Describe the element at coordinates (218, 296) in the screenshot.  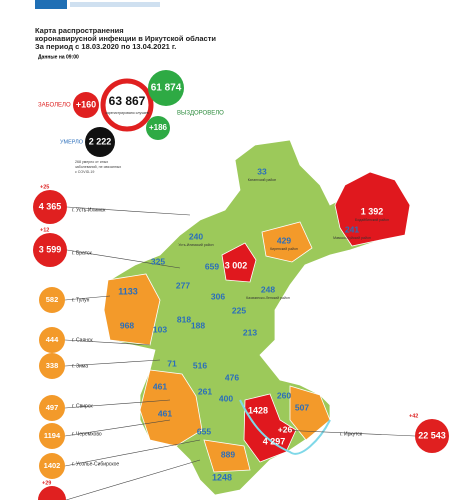
I see `region-value: 306` at that location.